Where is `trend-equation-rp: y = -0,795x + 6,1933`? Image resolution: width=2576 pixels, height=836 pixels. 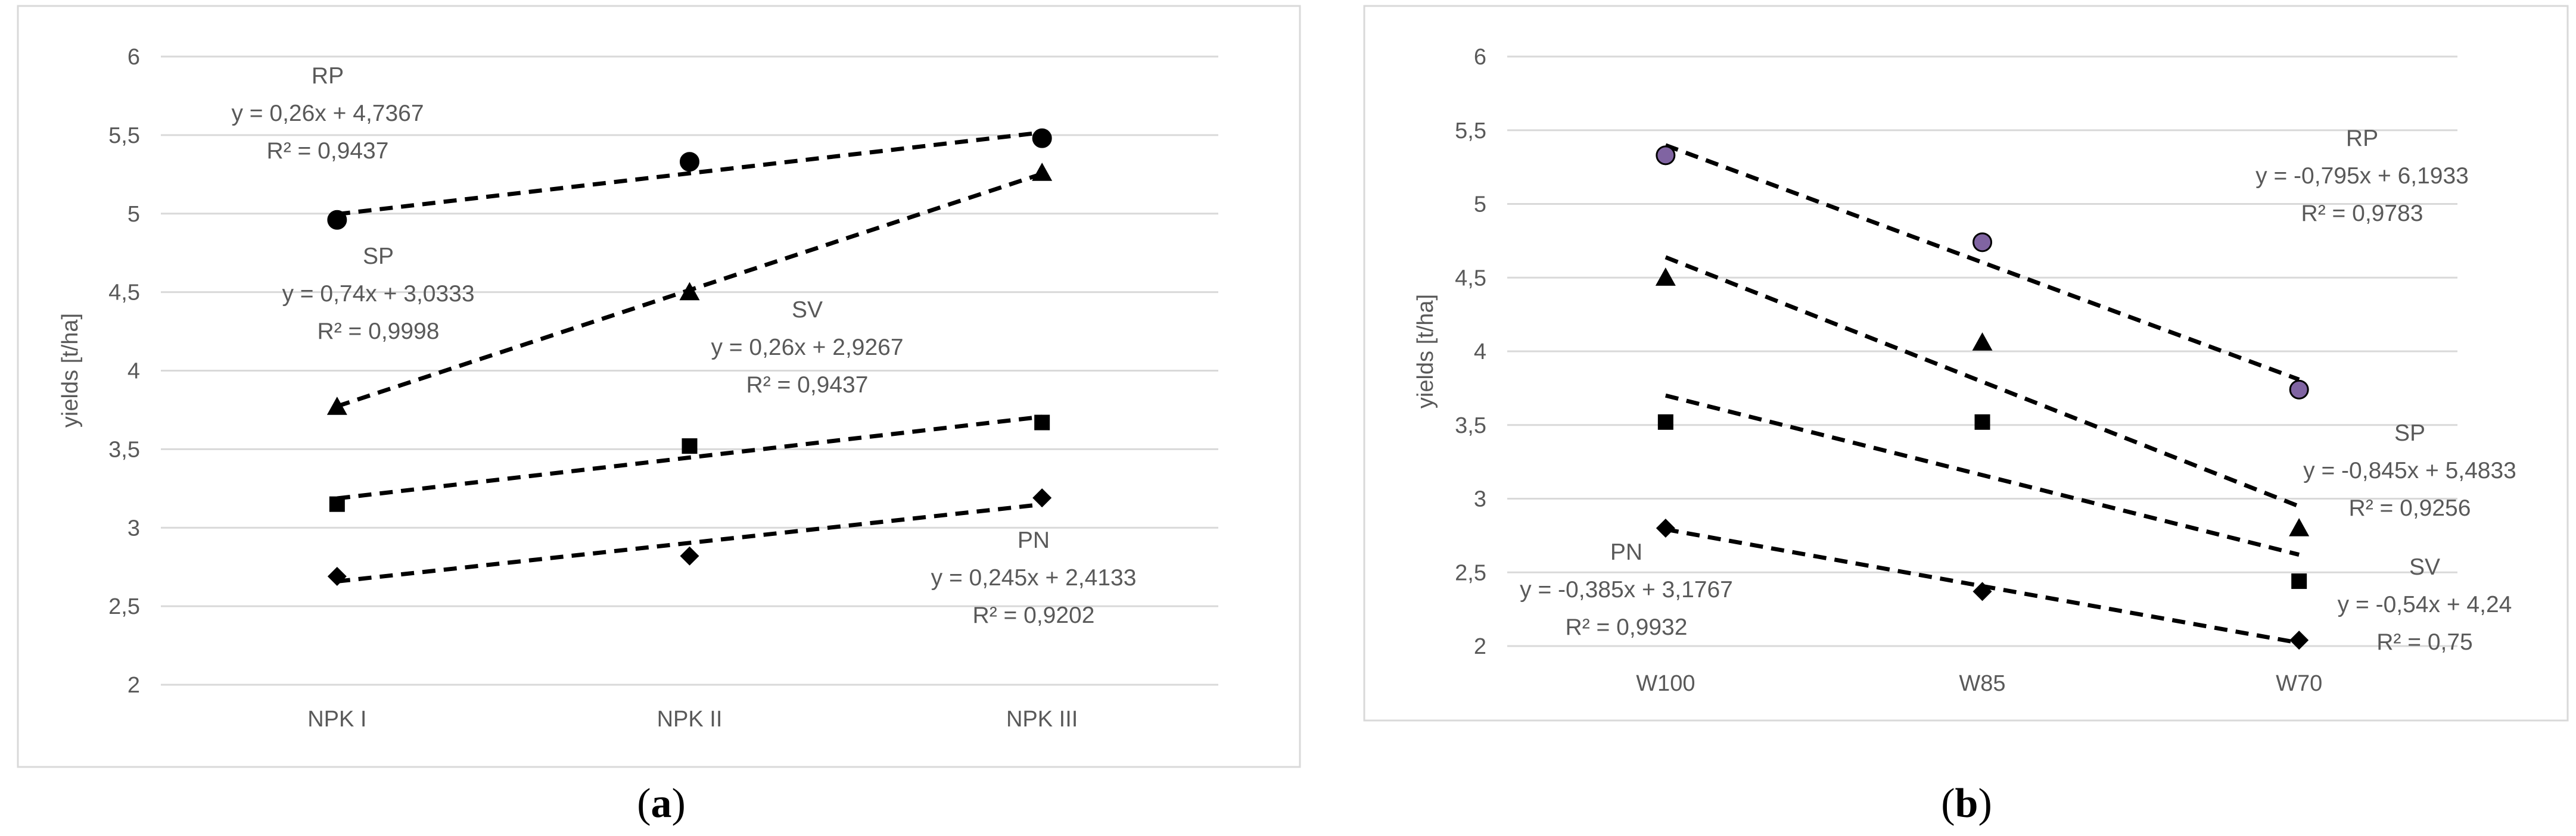
trend-equation-rp: y = -0,795x + 6,1933 is located at coordinates (2362, 176).